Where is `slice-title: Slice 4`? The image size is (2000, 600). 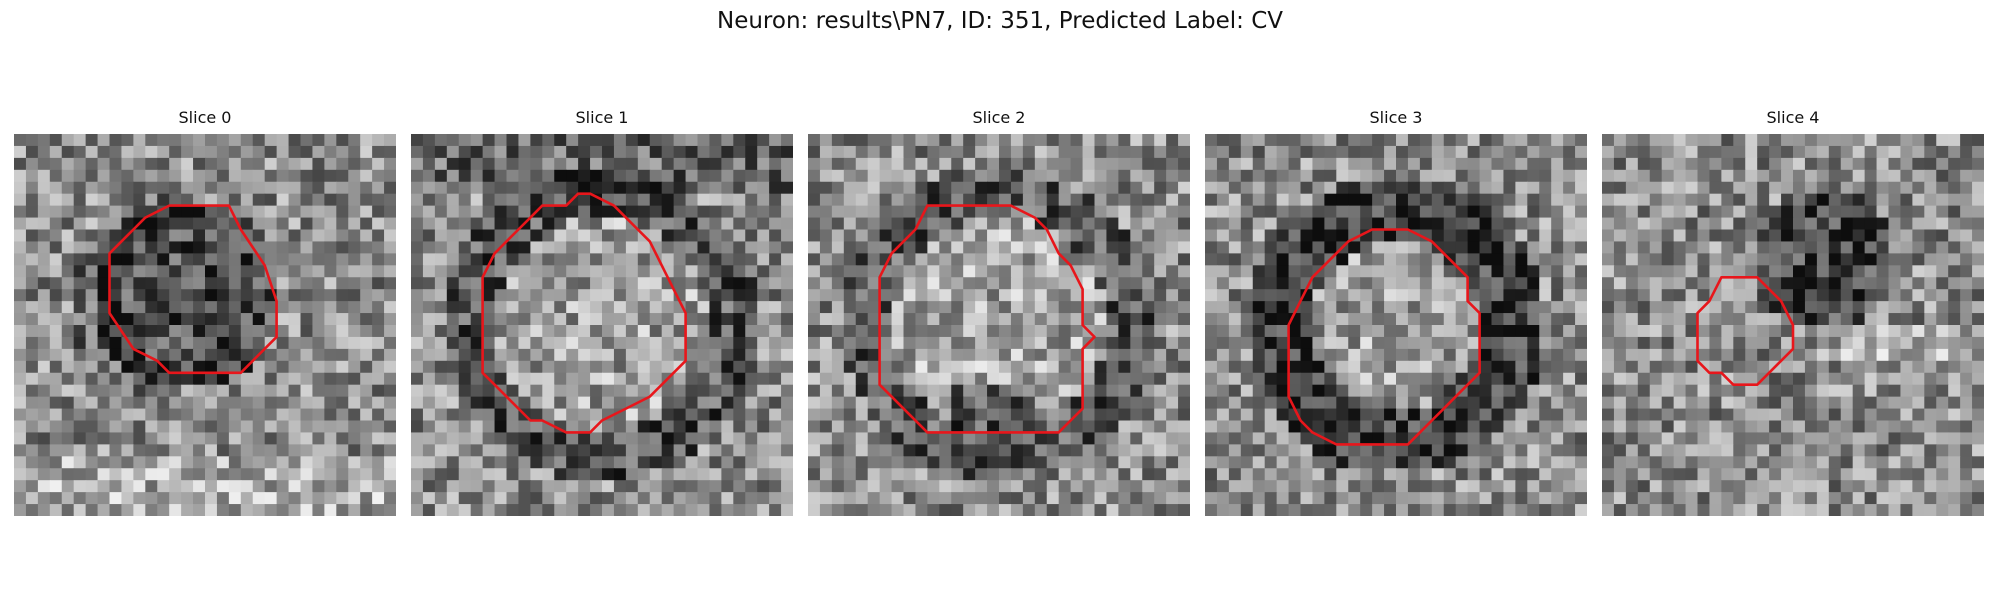 slice-title: Slice 4 is located at coordinates (1793, 117).